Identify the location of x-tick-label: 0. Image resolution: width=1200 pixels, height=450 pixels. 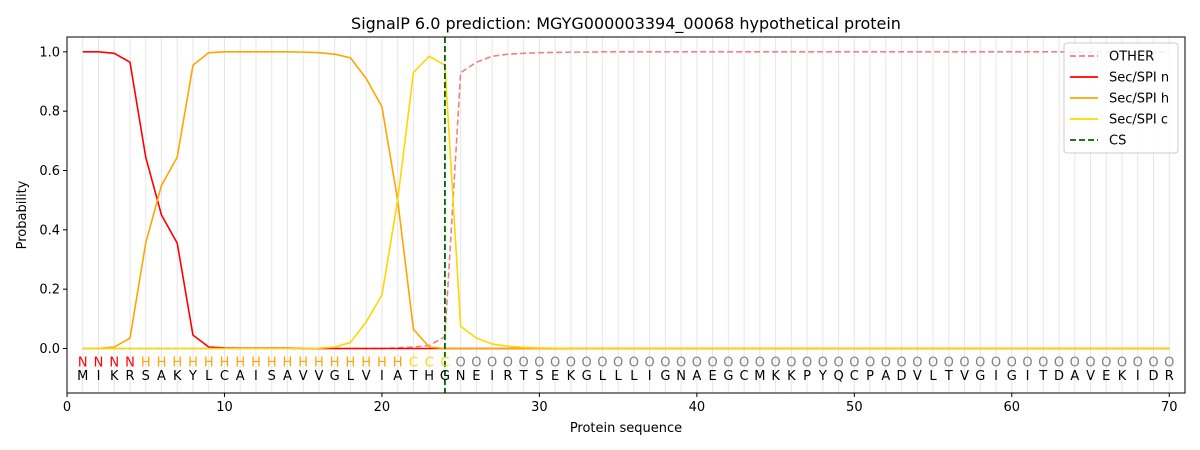
(67, 407).